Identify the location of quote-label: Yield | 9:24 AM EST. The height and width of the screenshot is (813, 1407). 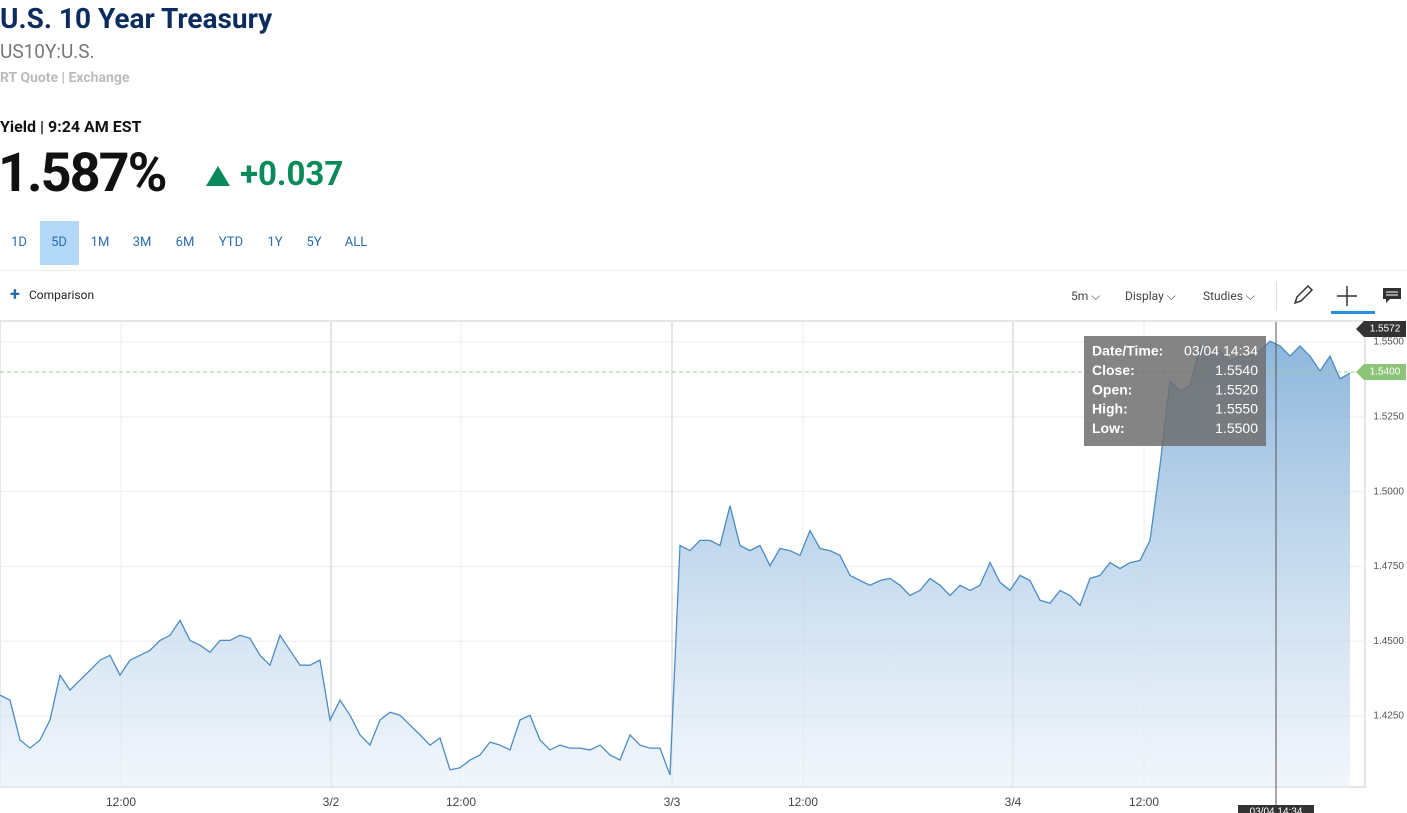
(71, 126).